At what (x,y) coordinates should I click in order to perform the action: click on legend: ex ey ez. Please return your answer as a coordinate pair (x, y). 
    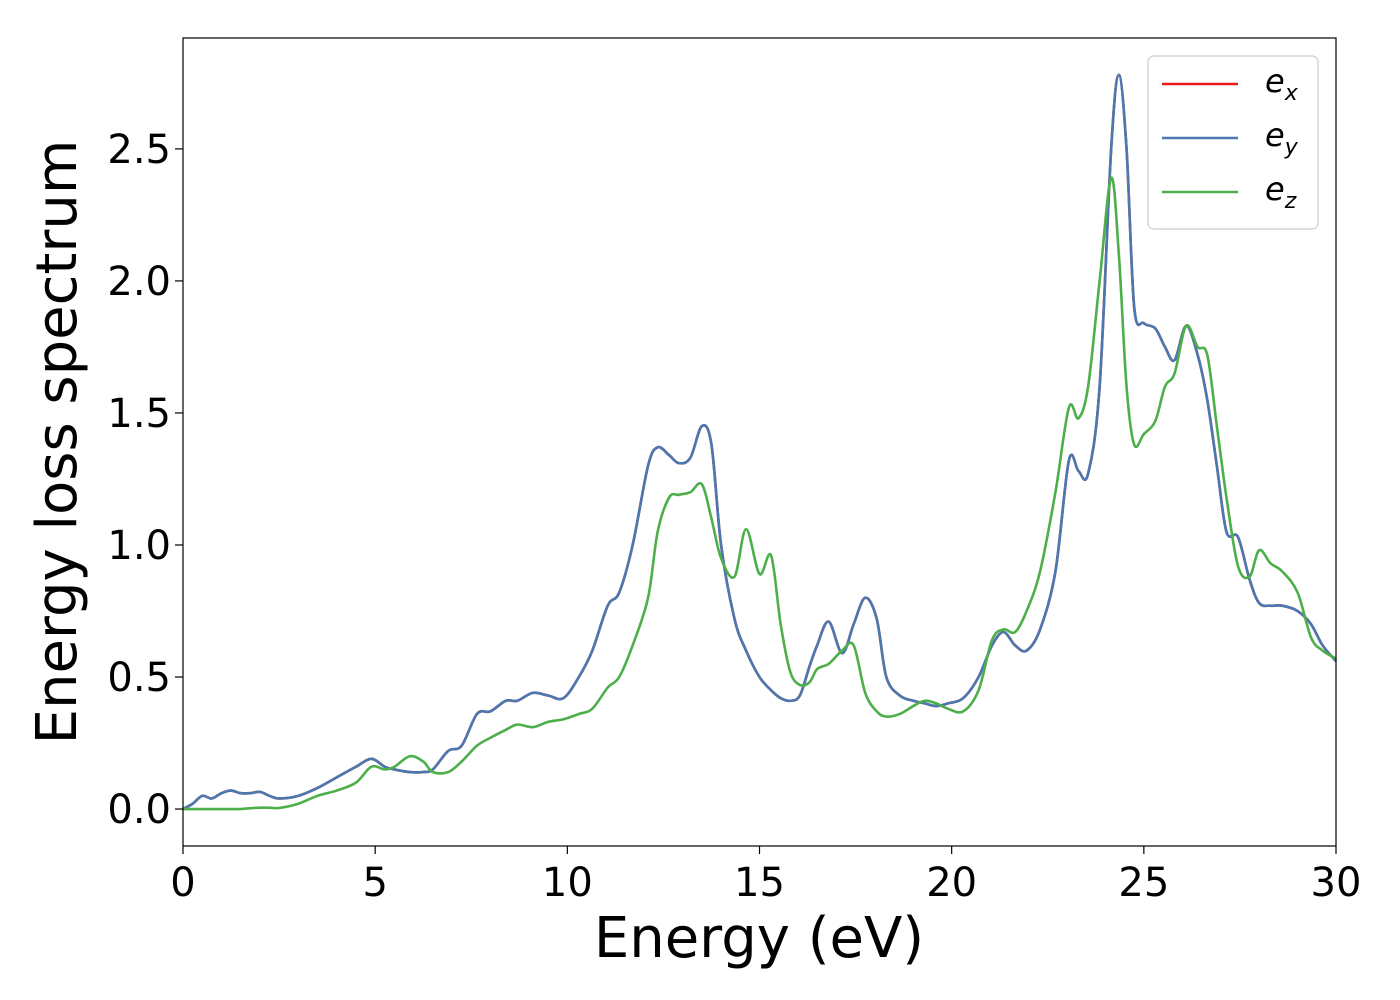
    Looking at the image, I should click on (1233, 142).